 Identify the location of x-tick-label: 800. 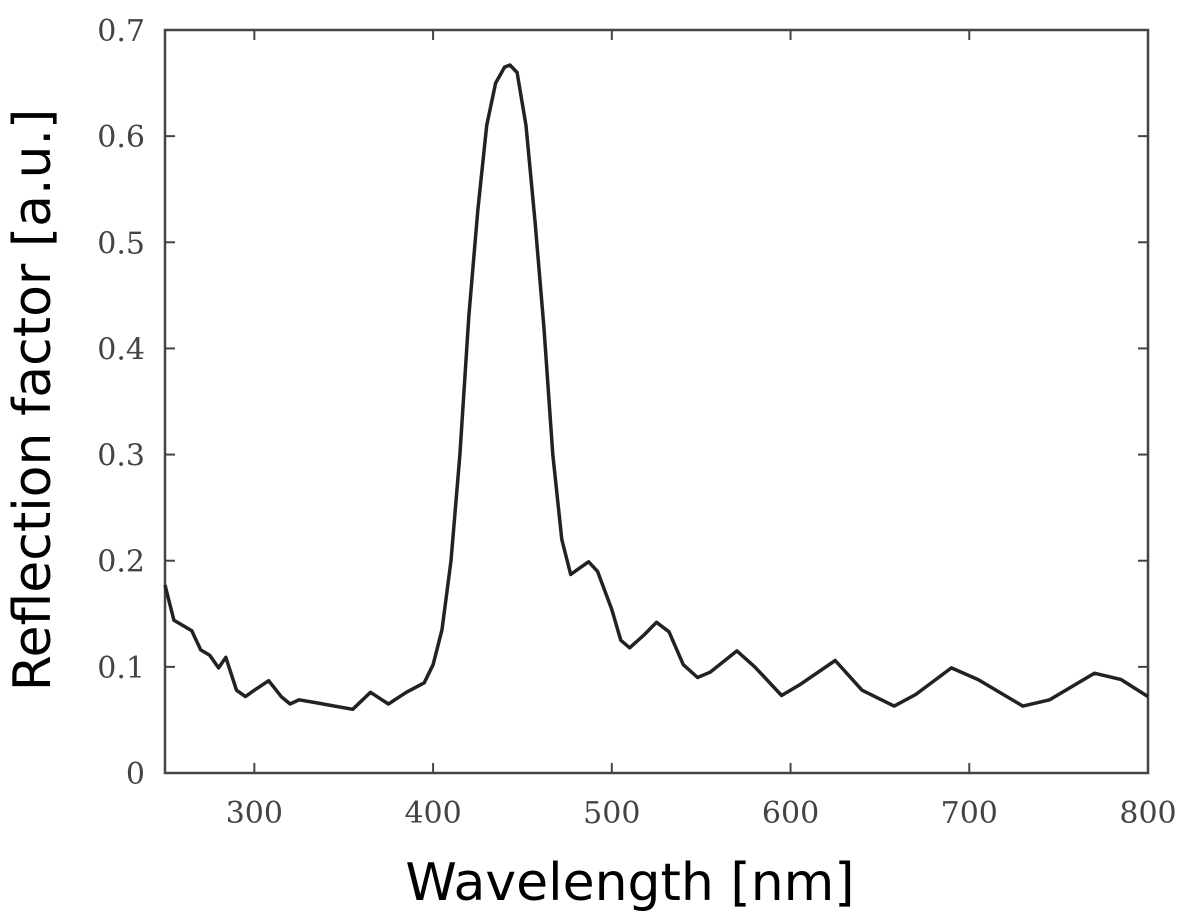
(1147, 813).